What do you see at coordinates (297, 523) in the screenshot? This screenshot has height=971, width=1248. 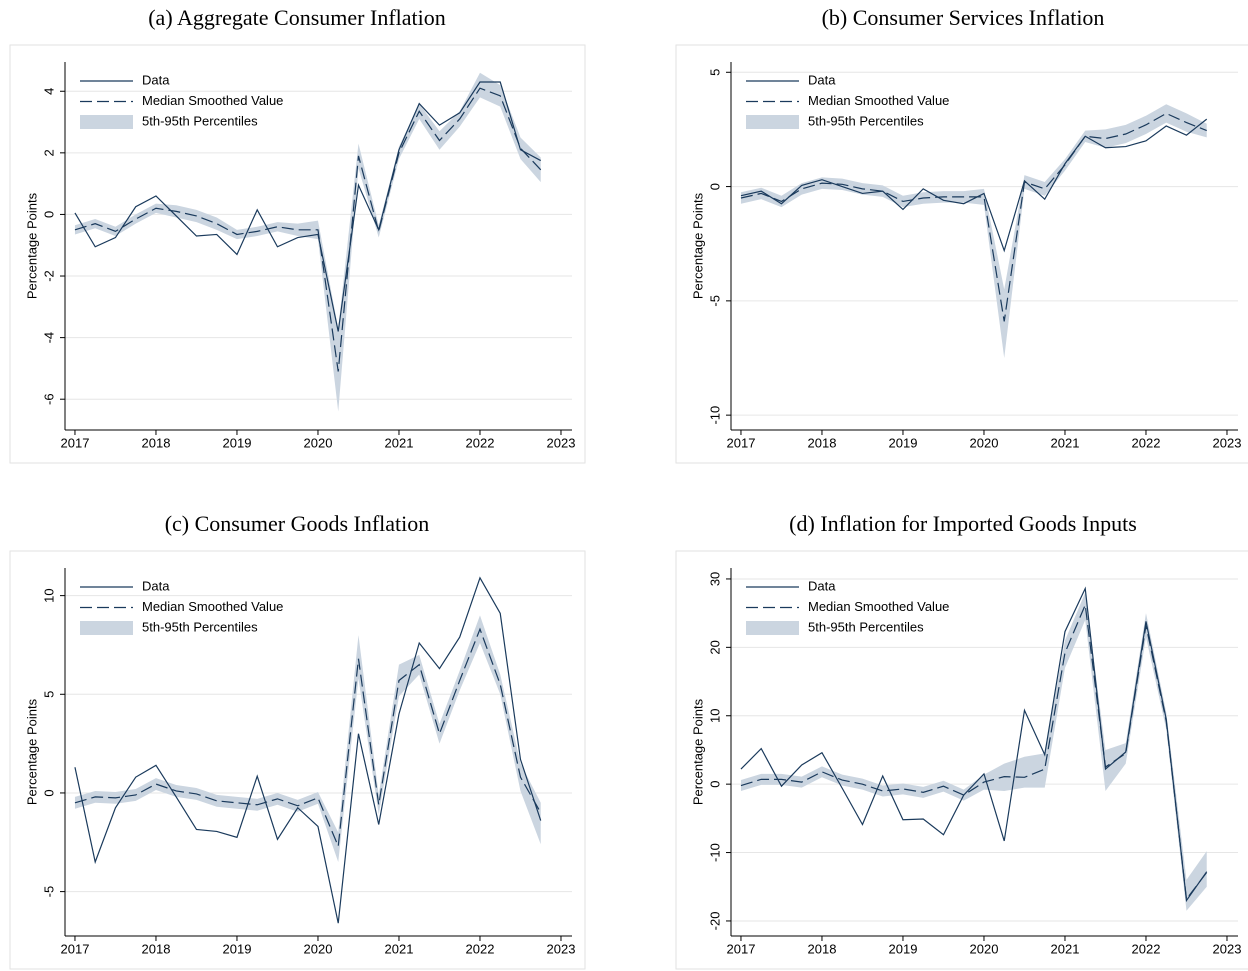 I see `panel-title: (c) Consumer Goods Inflation` at bounding box center [297, 523].